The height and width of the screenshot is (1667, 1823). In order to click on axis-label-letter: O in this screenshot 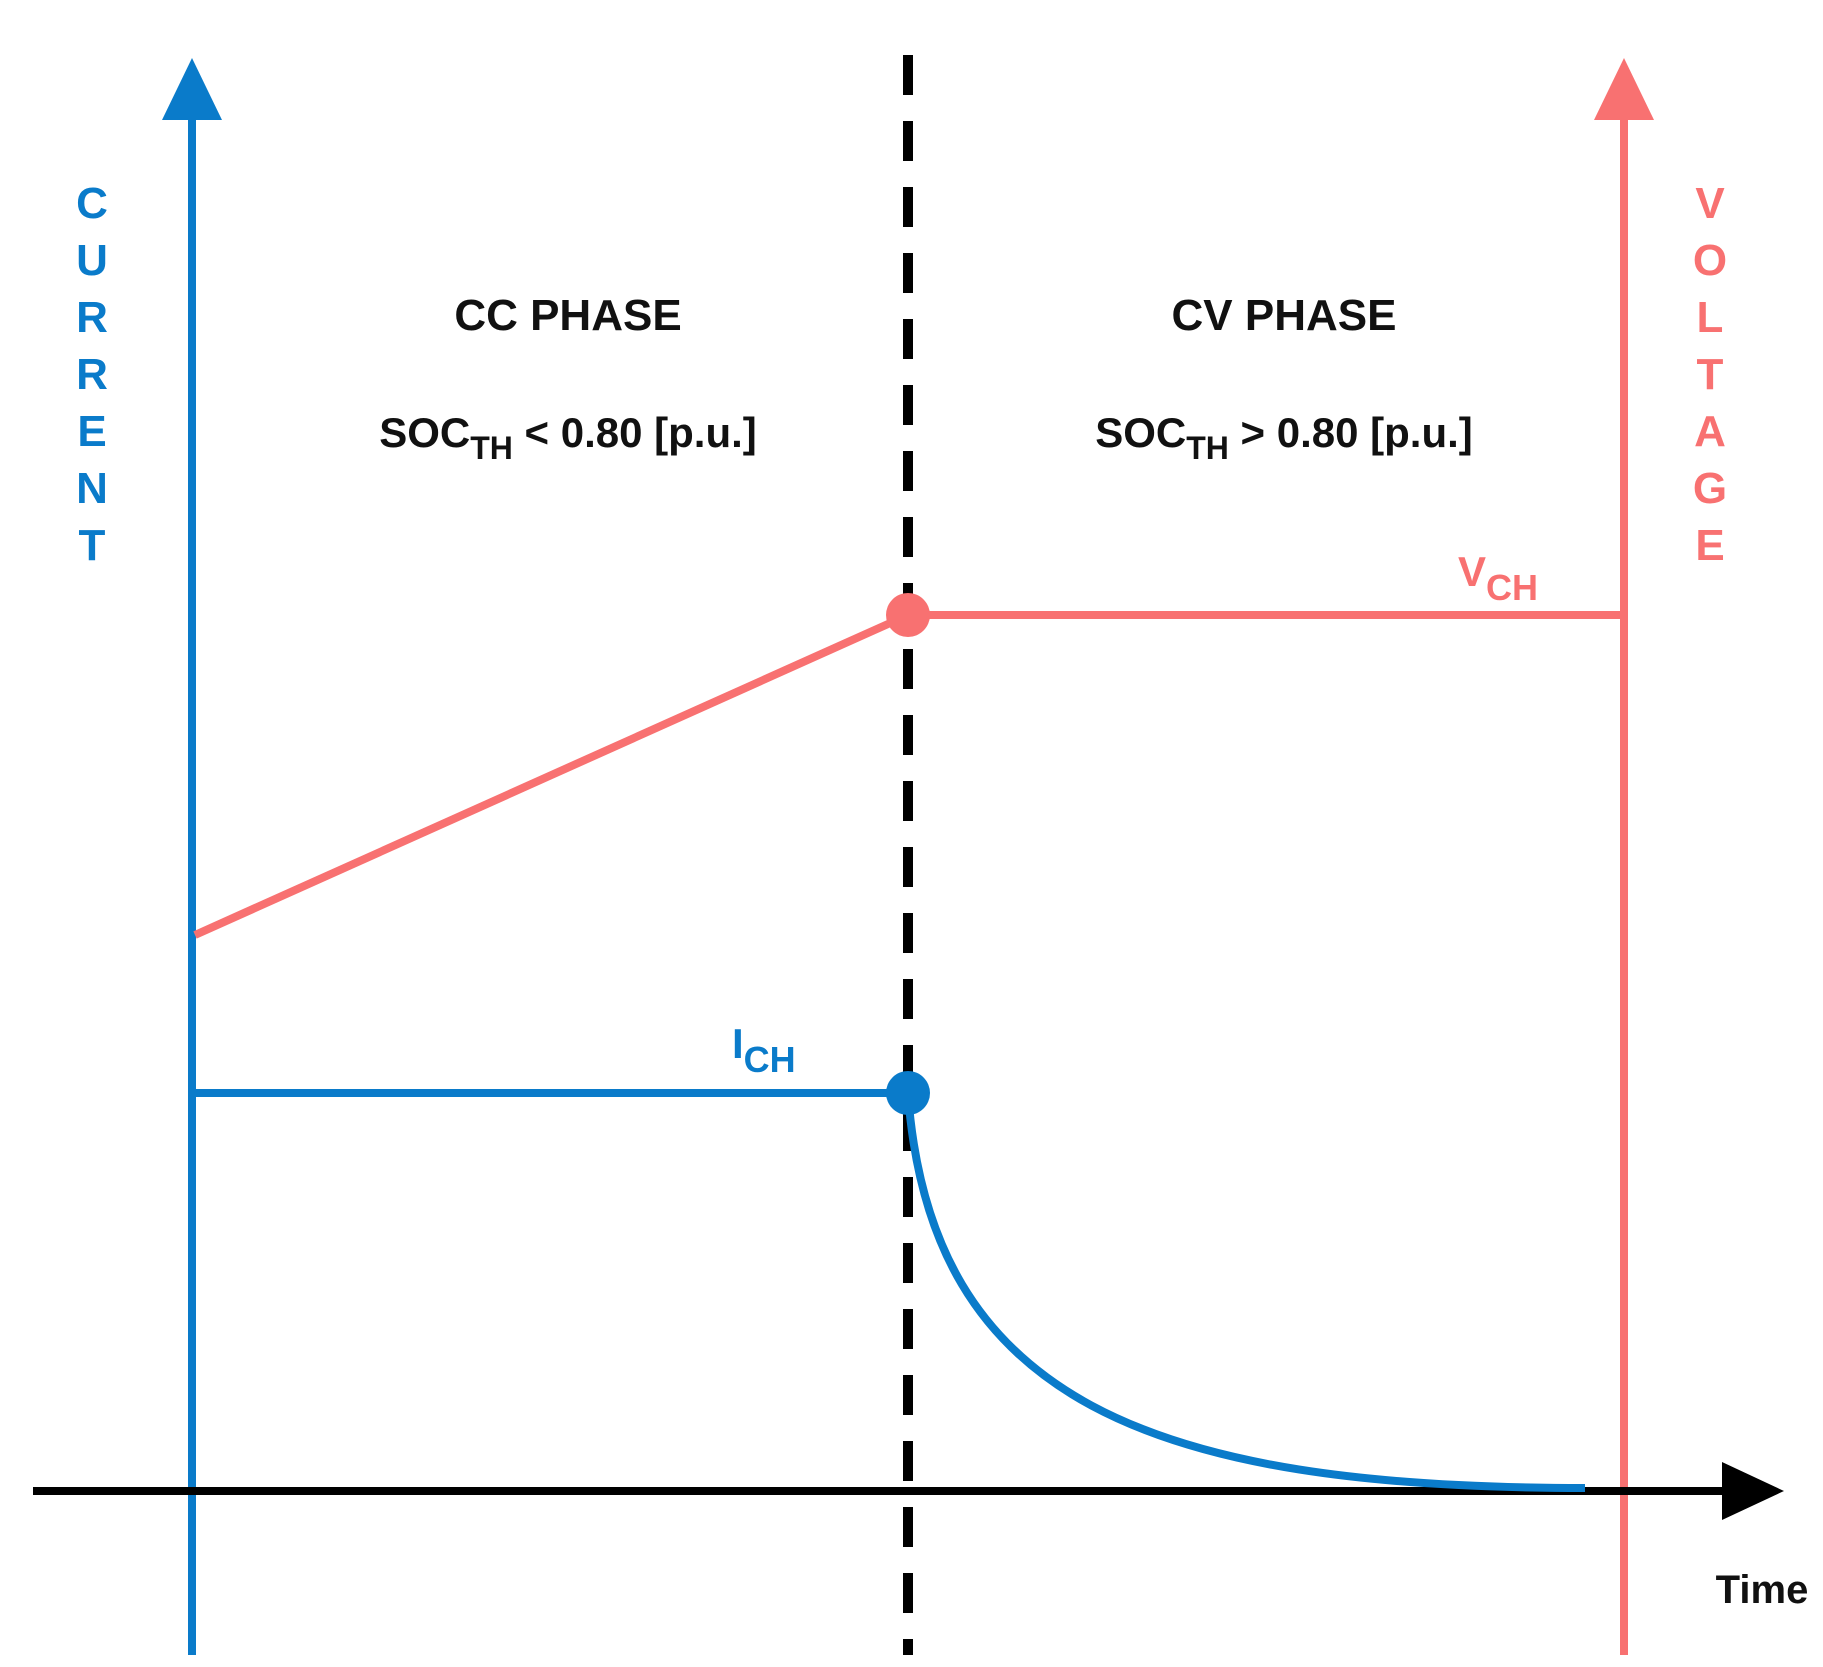, I will do `click(1710, 260)`.